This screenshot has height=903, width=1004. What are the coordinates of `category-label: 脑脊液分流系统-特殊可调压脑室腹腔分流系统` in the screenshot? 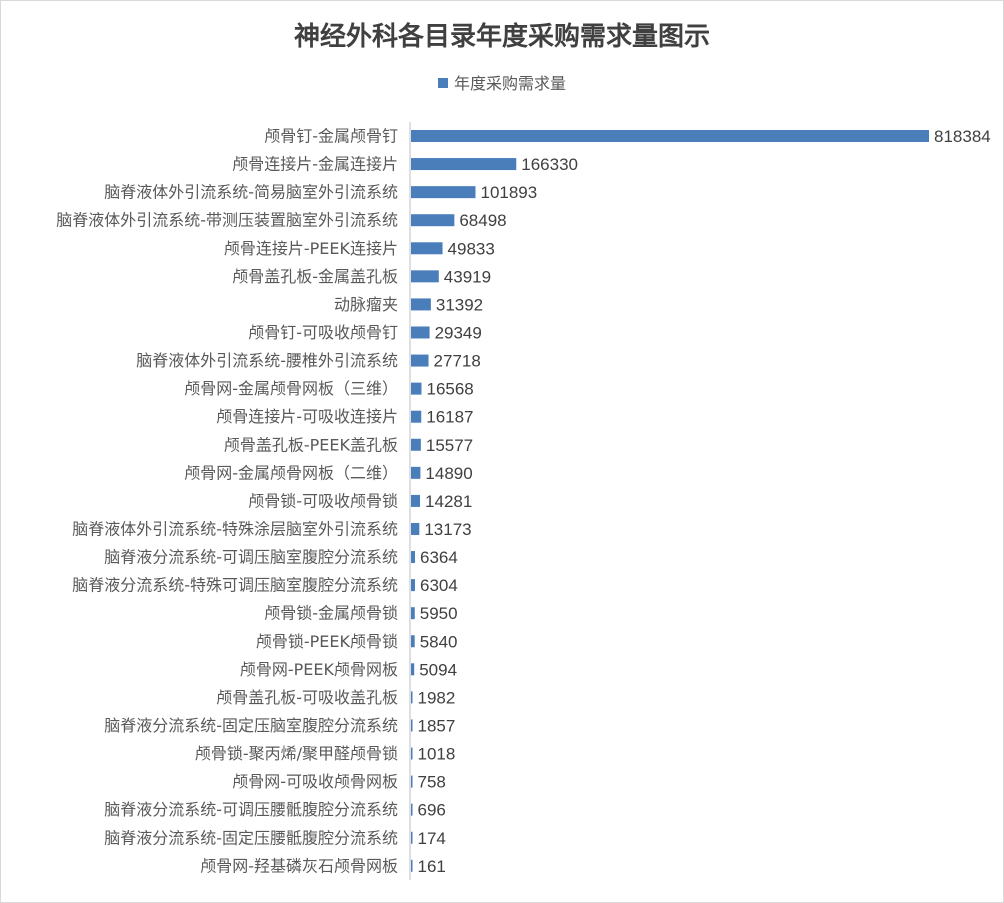 It's located at (235, 585).